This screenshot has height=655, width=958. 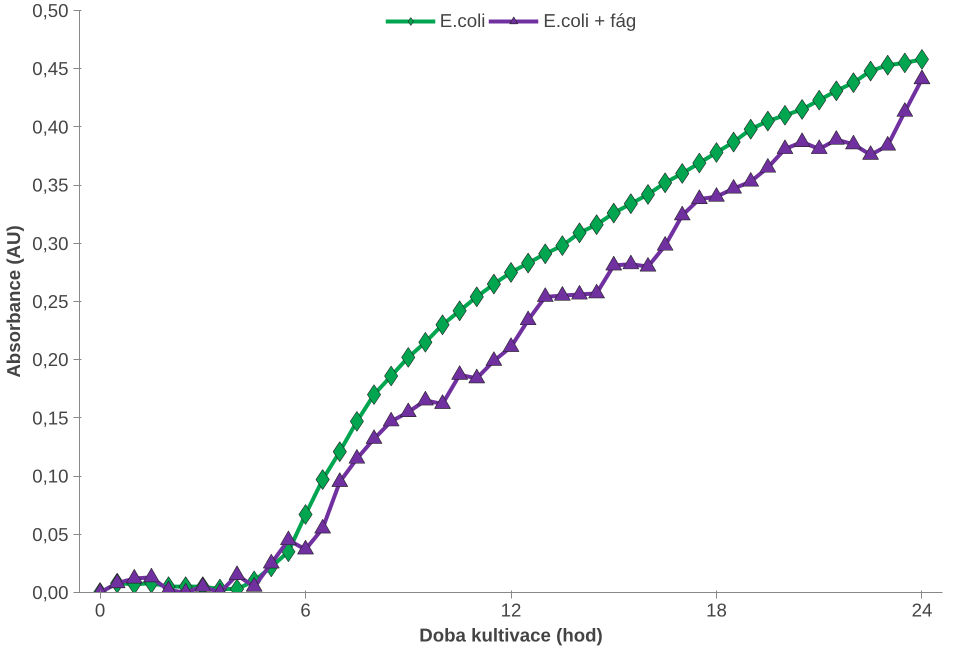 I want to click on legend-label: E.coli + fág, so click(x=589, y=21).